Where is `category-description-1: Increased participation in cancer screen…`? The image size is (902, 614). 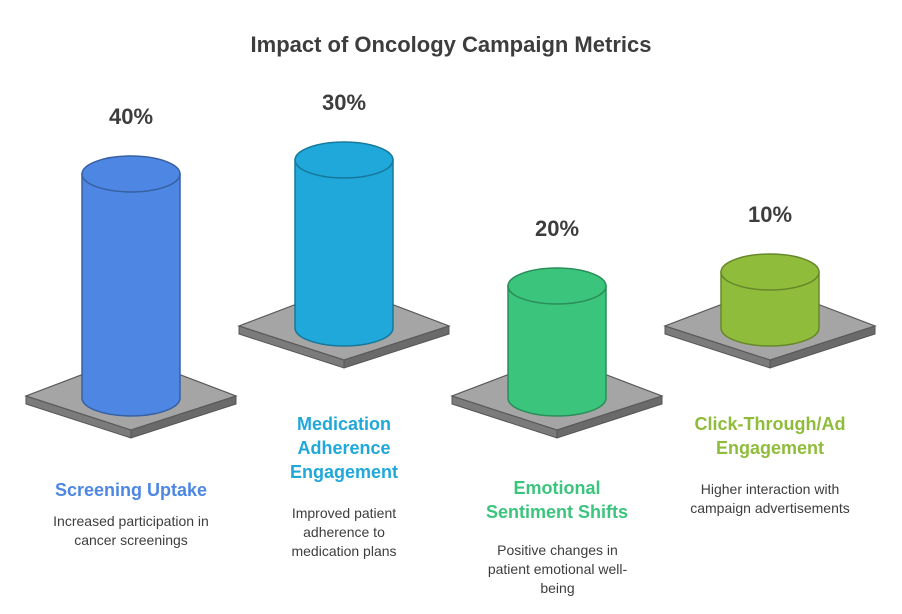
category-description-1: Increased participation in cancer screen… is located at coordinates (131, 530).